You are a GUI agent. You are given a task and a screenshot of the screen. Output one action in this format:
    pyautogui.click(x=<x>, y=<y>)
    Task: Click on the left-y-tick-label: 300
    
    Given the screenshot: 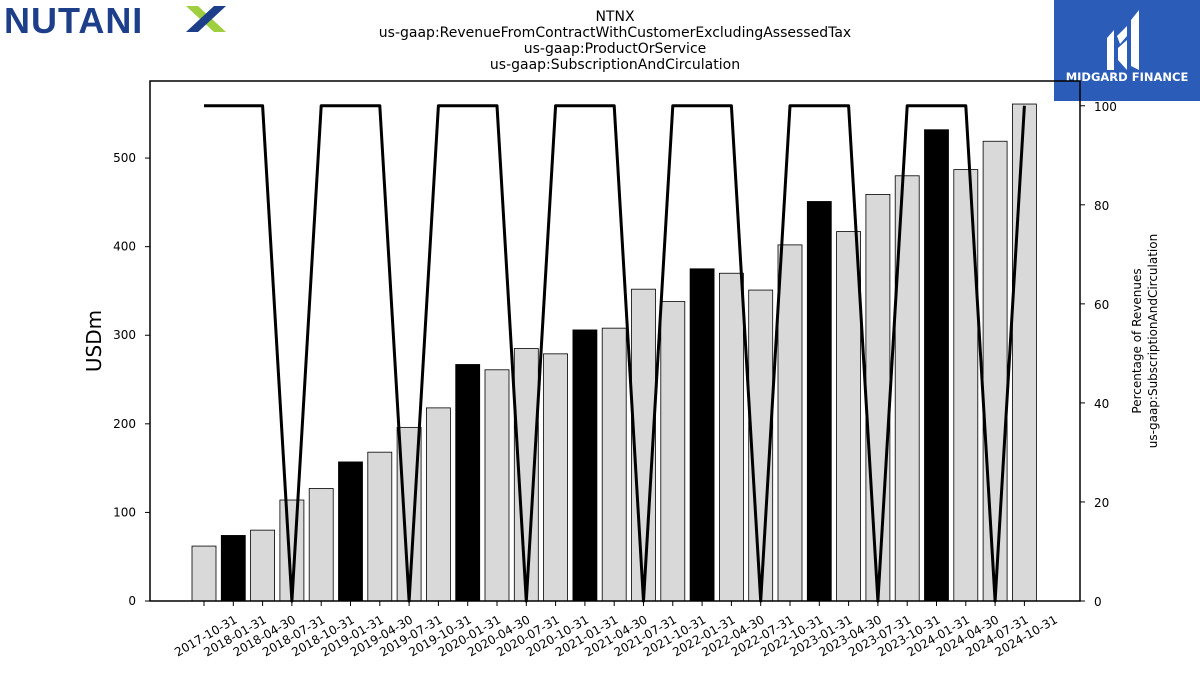 What is the action you would take?
    pyautogui.click(x=124, y=335)
    